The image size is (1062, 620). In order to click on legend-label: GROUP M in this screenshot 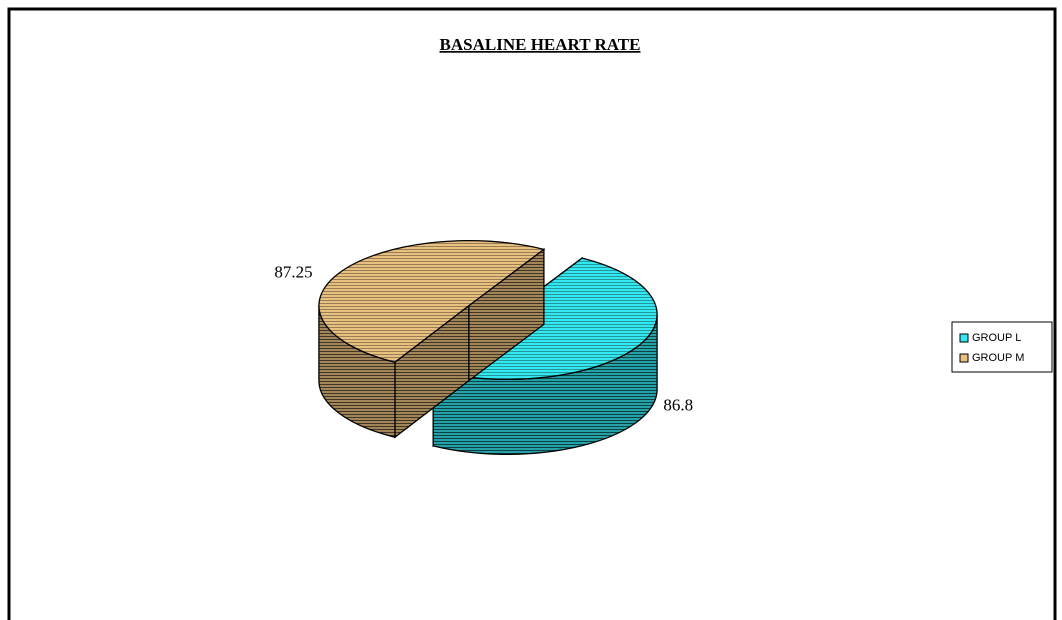, I will do `click(998, 358)`.